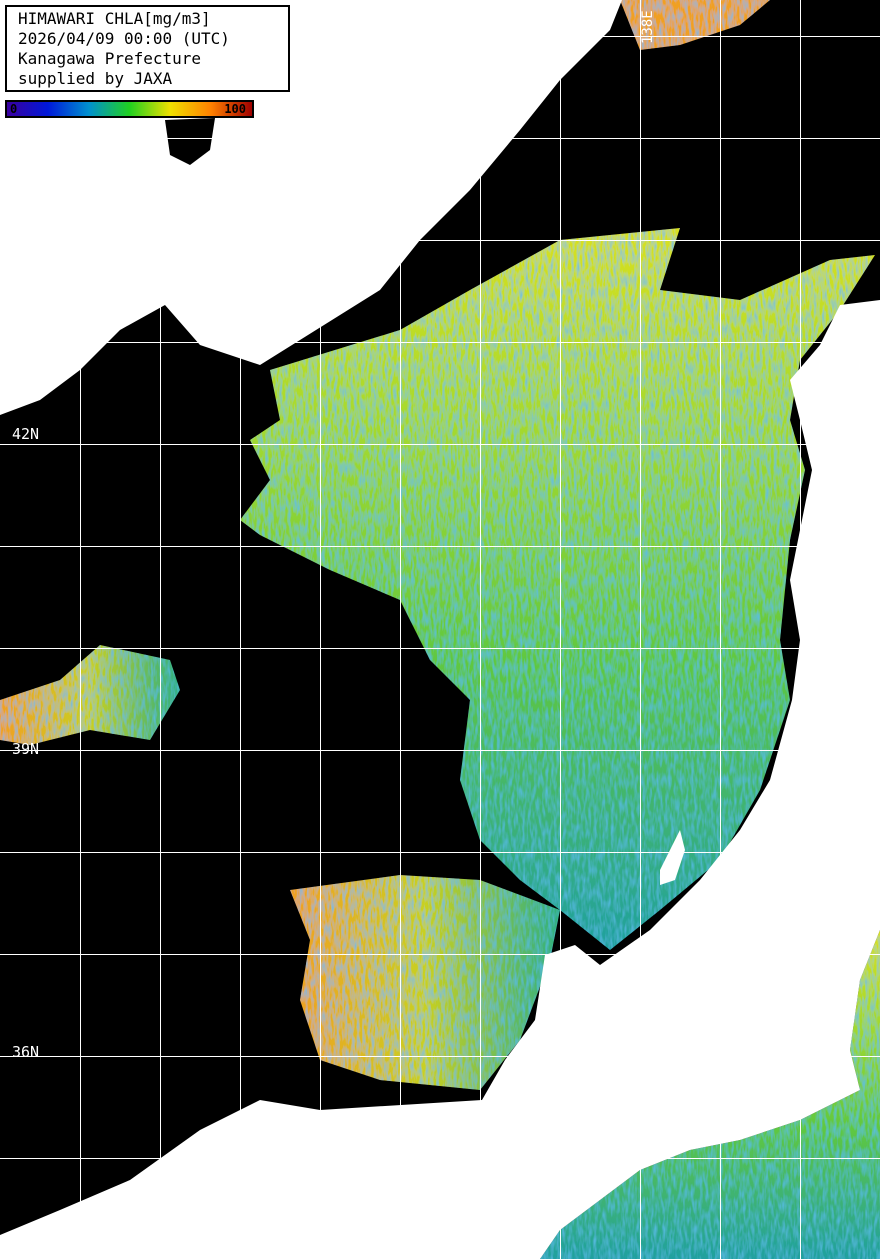 This screenshot has width=880, height=1259. I want to click on colorbar-max-label: 100, so click(235, 109).